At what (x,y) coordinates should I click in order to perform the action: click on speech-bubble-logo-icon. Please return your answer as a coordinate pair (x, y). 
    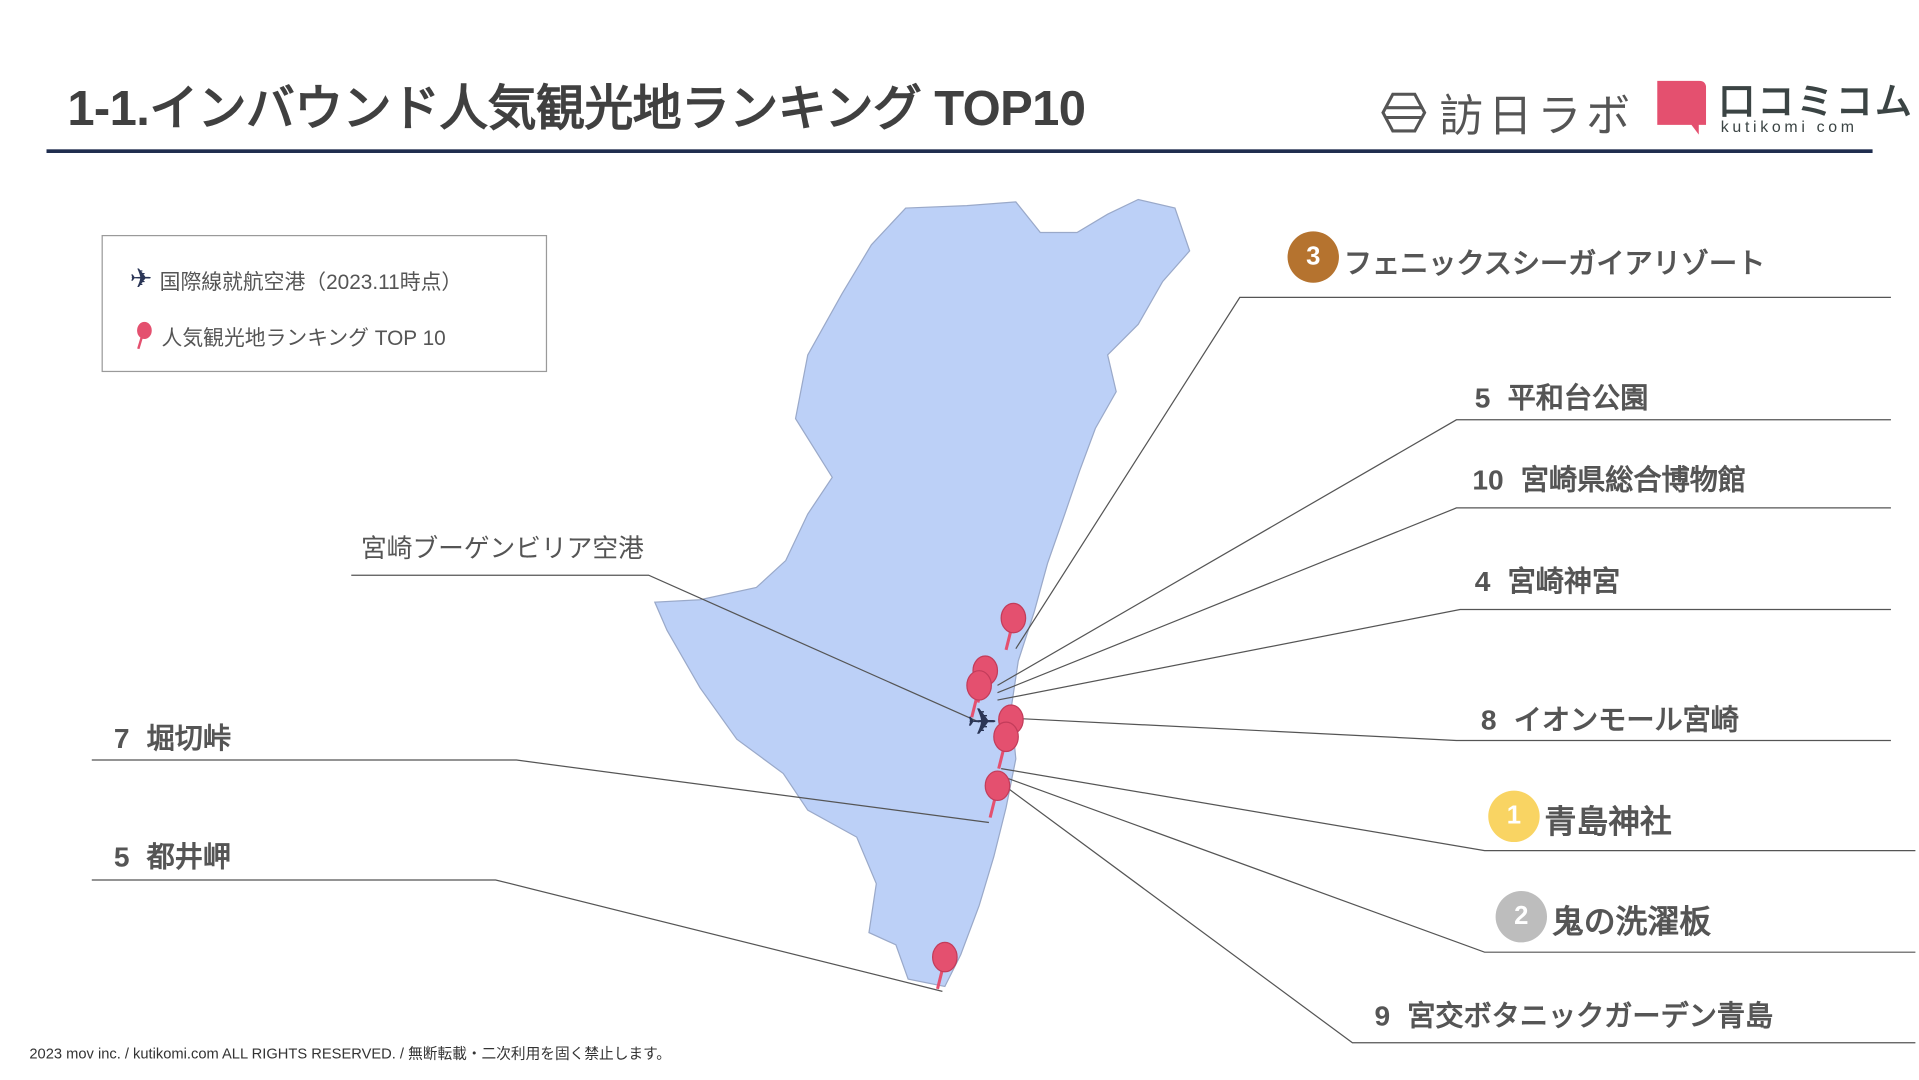
    Looking at the image, I should click on (1682, 107).